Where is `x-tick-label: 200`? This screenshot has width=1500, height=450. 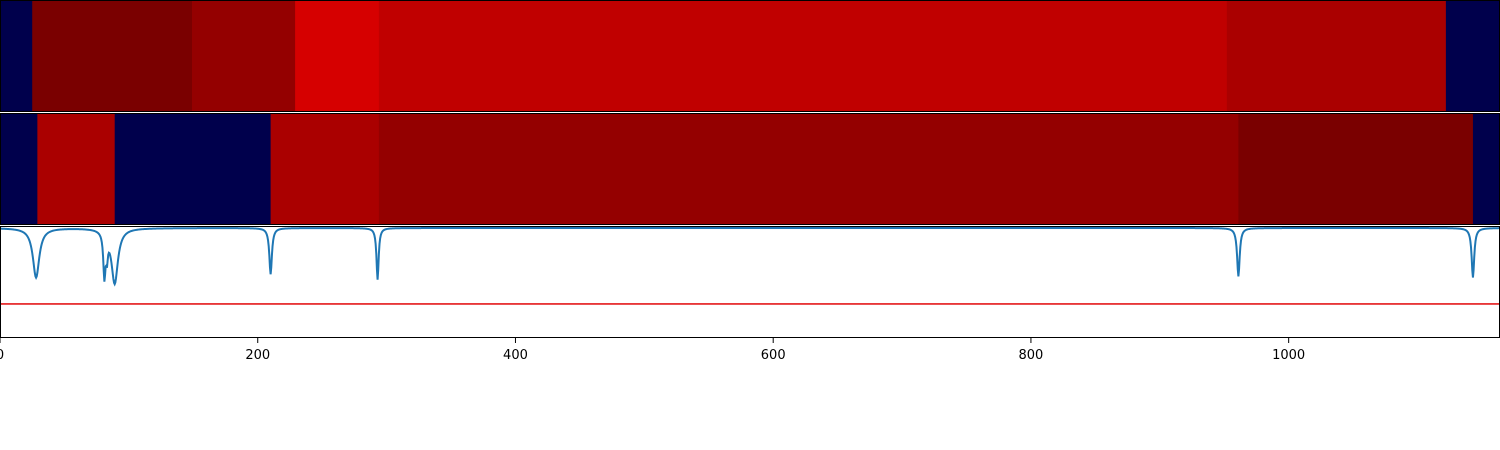 x-tick-label: 200 is located at coordinates (257, 355).